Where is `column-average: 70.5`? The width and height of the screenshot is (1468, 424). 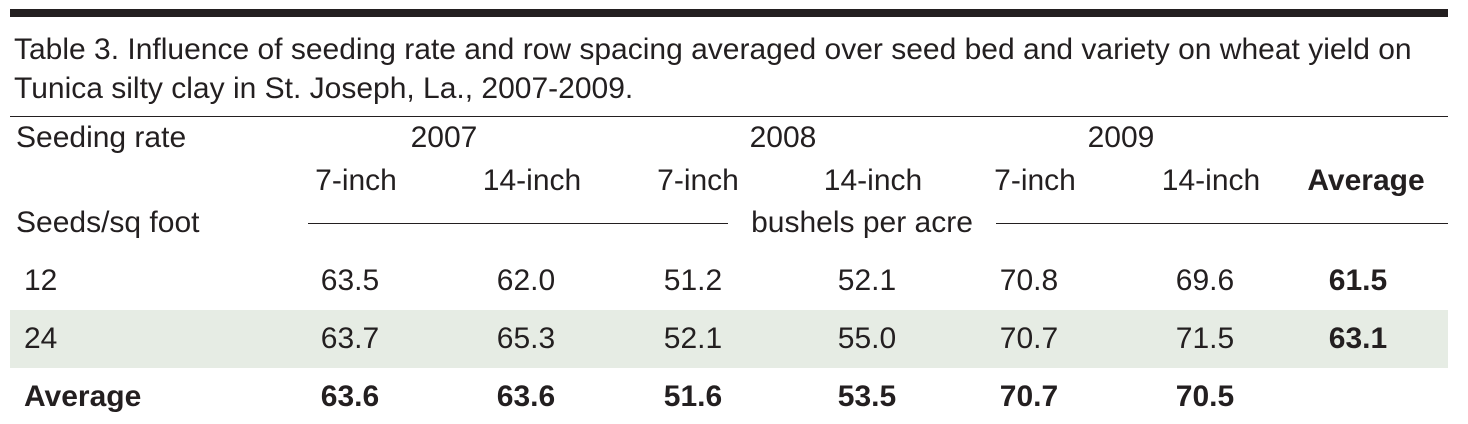 column-average: 70.5 is located at coordinates (1205, 396).